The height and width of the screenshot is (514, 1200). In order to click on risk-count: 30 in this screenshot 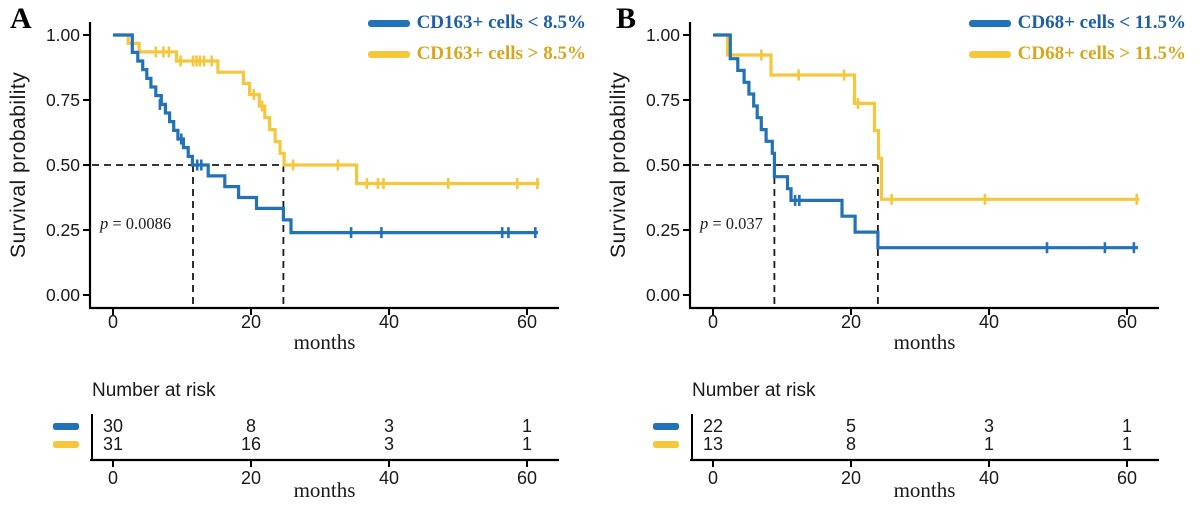, I will do `click(113, 426)`.